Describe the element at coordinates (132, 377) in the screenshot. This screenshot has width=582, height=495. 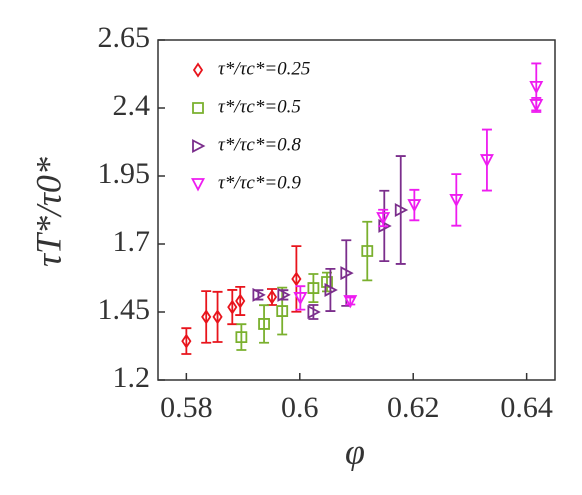
I see `y-tick-label: 1.2` at that location.